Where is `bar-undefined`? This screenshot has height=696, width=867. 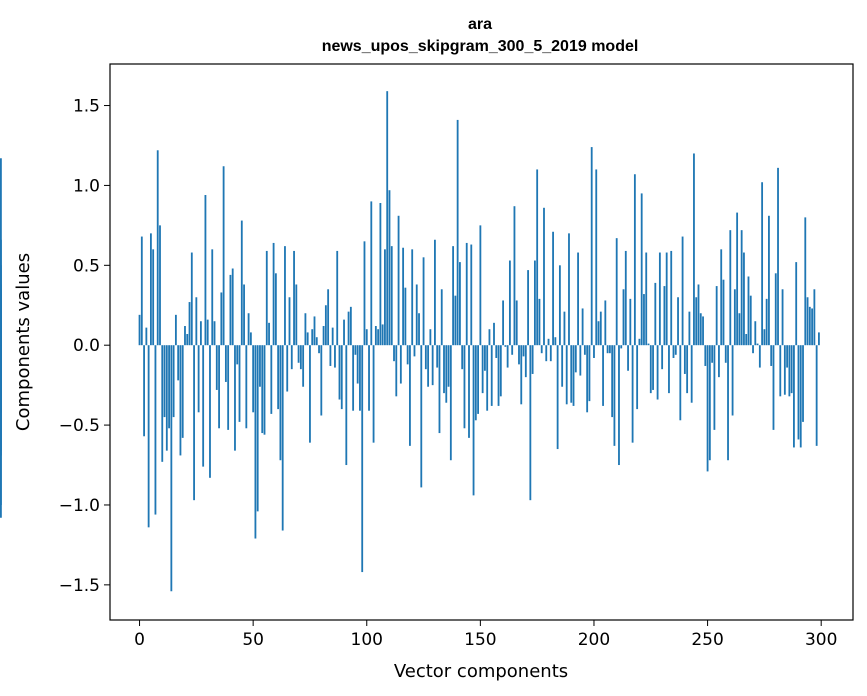
bar-undefined is located at coordinates (1, 379).